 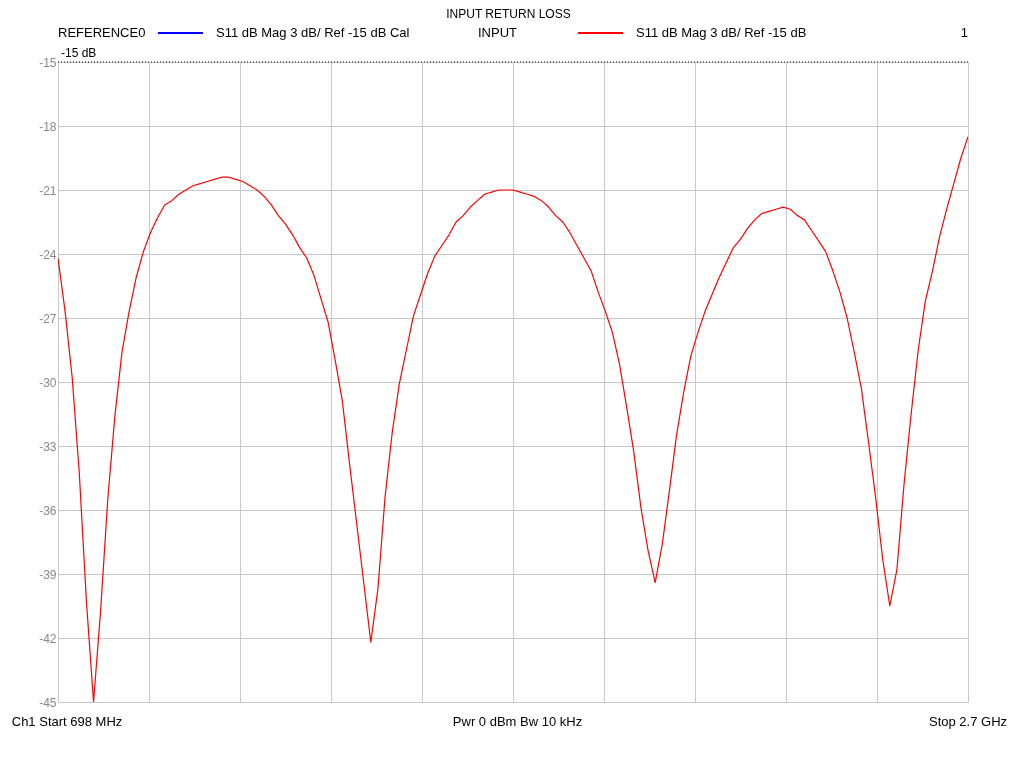 I want to click on y-tick-label: -24, so click(x=48, y=254).